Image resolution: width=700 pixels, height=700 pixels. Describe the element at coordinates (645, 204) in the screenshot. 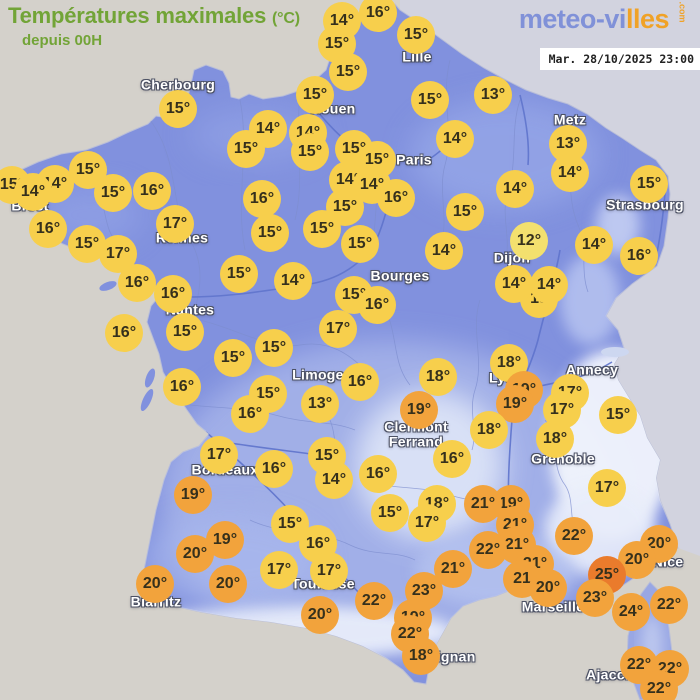

I see `city-label-strasbourg: Strasbourg` at that location.